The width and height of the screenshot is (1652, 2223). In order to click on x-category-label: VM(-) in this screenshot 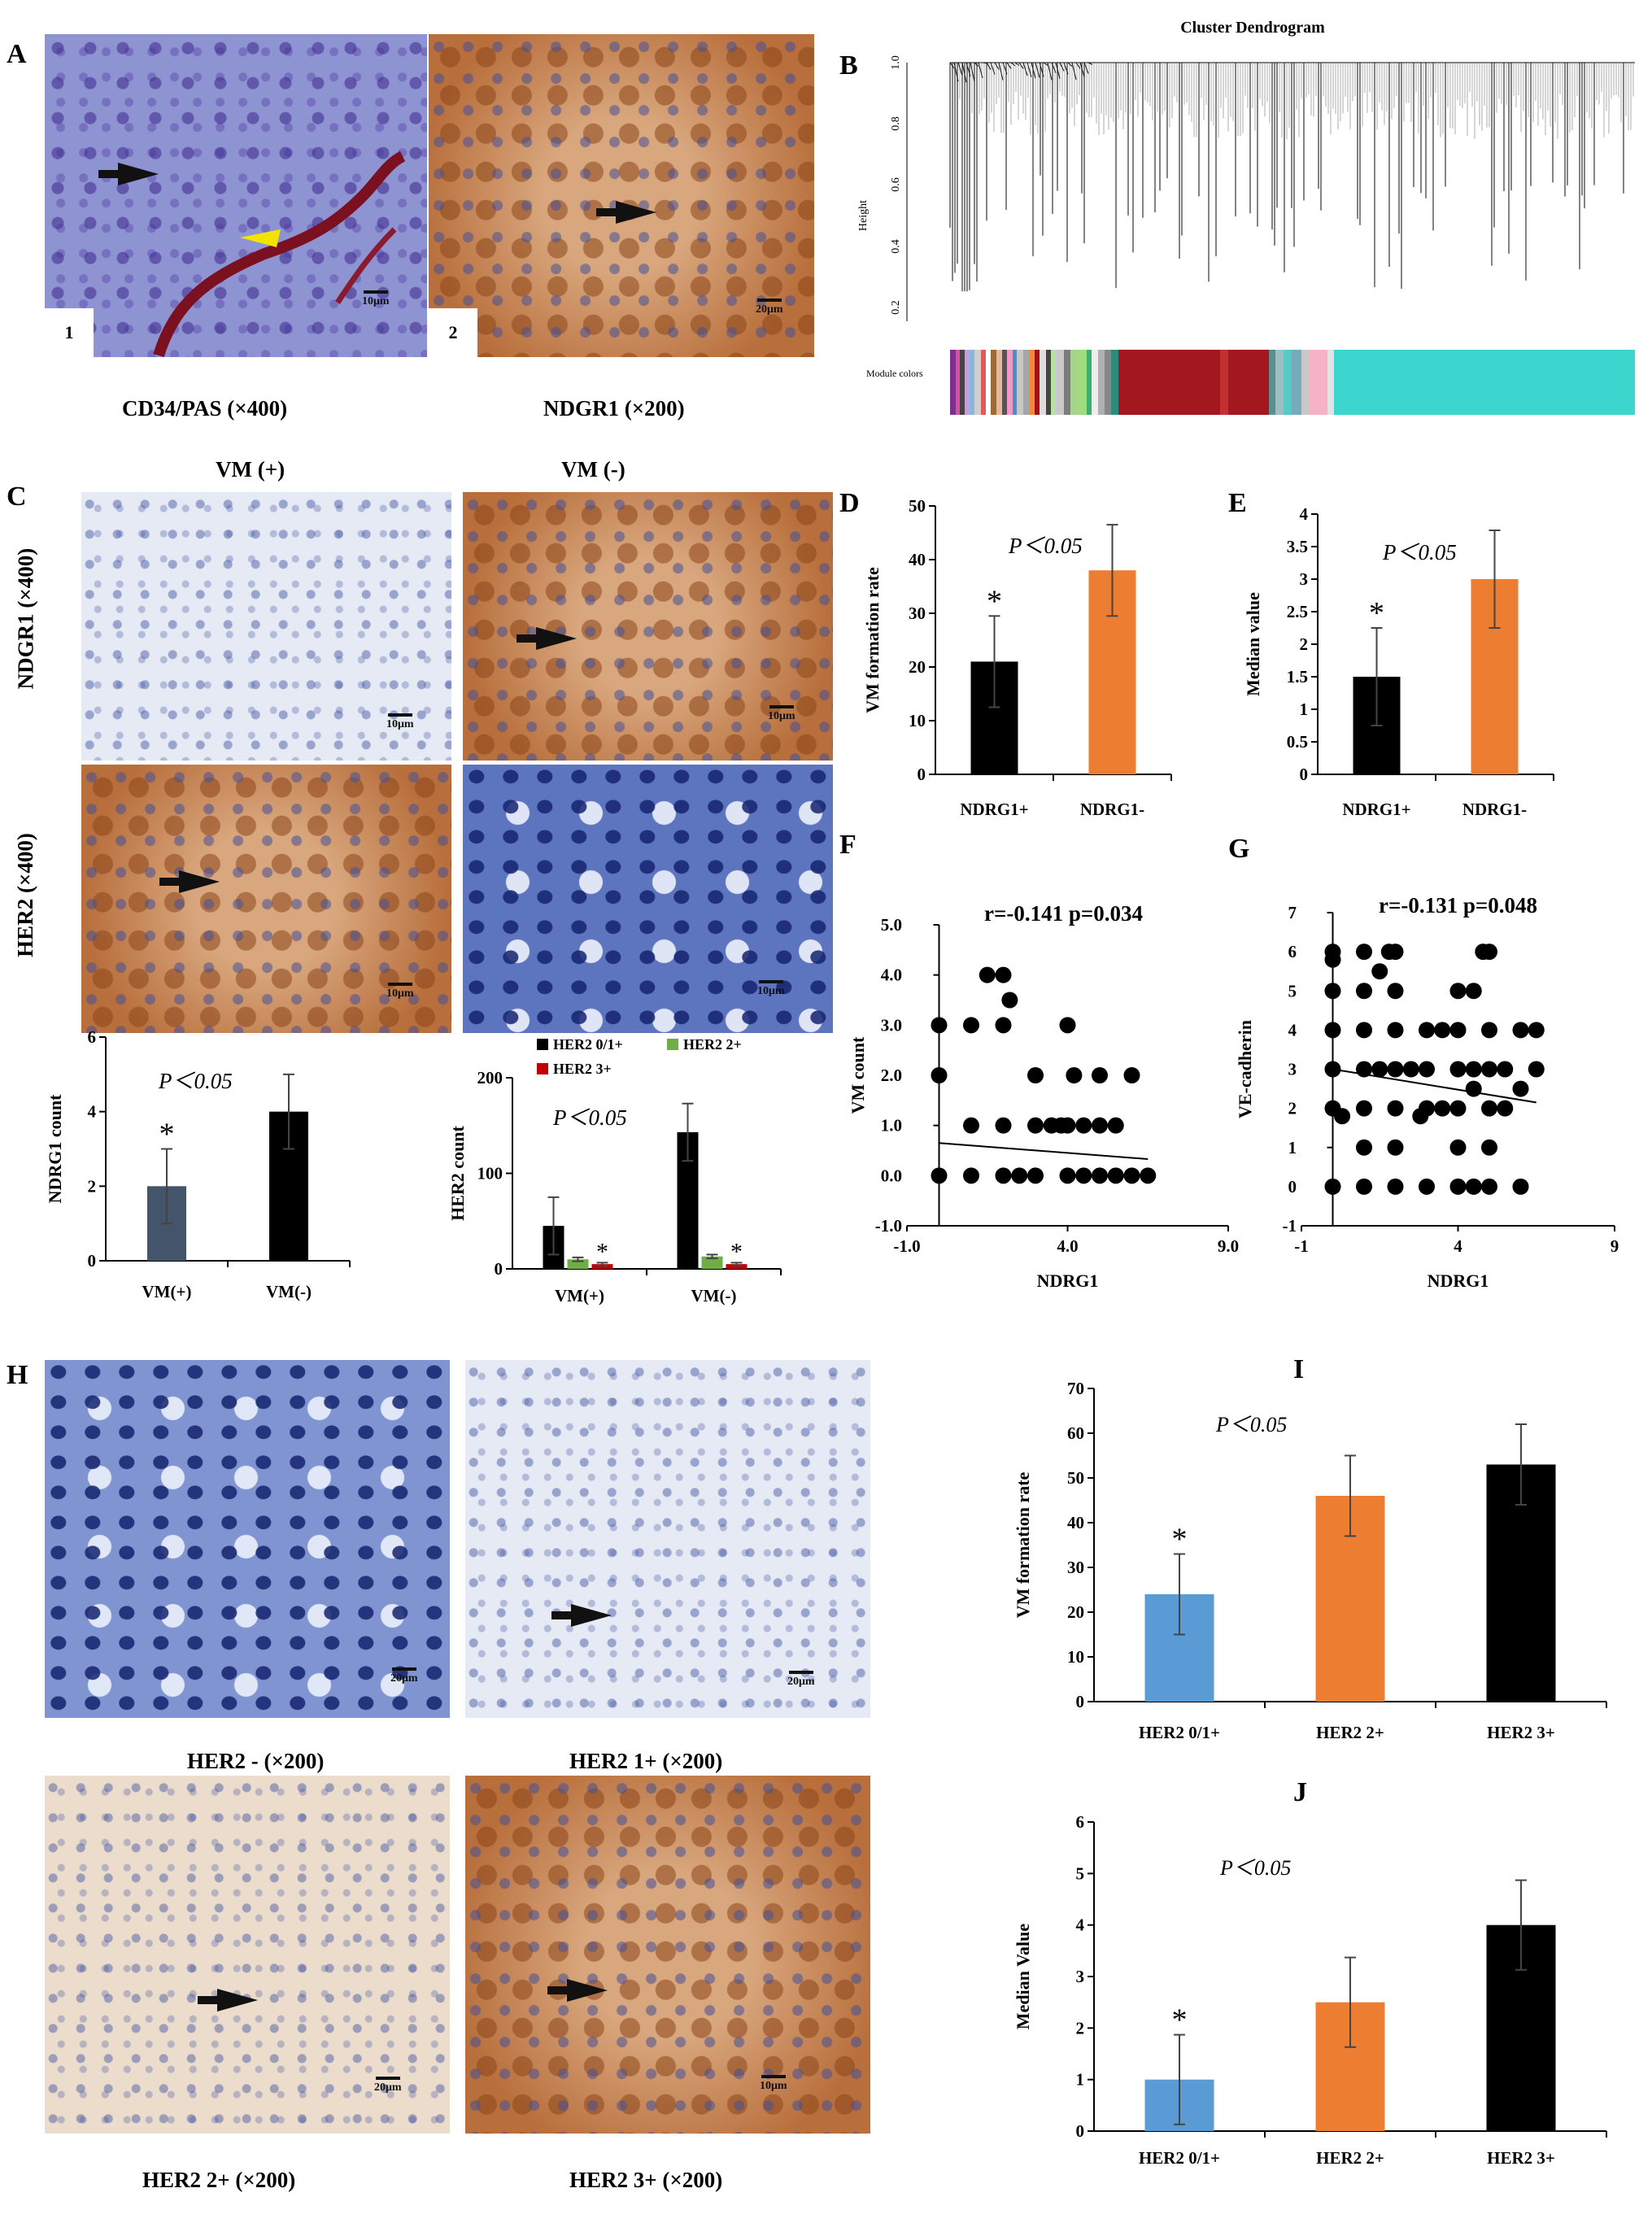, I will do `click(289, 1291)`.